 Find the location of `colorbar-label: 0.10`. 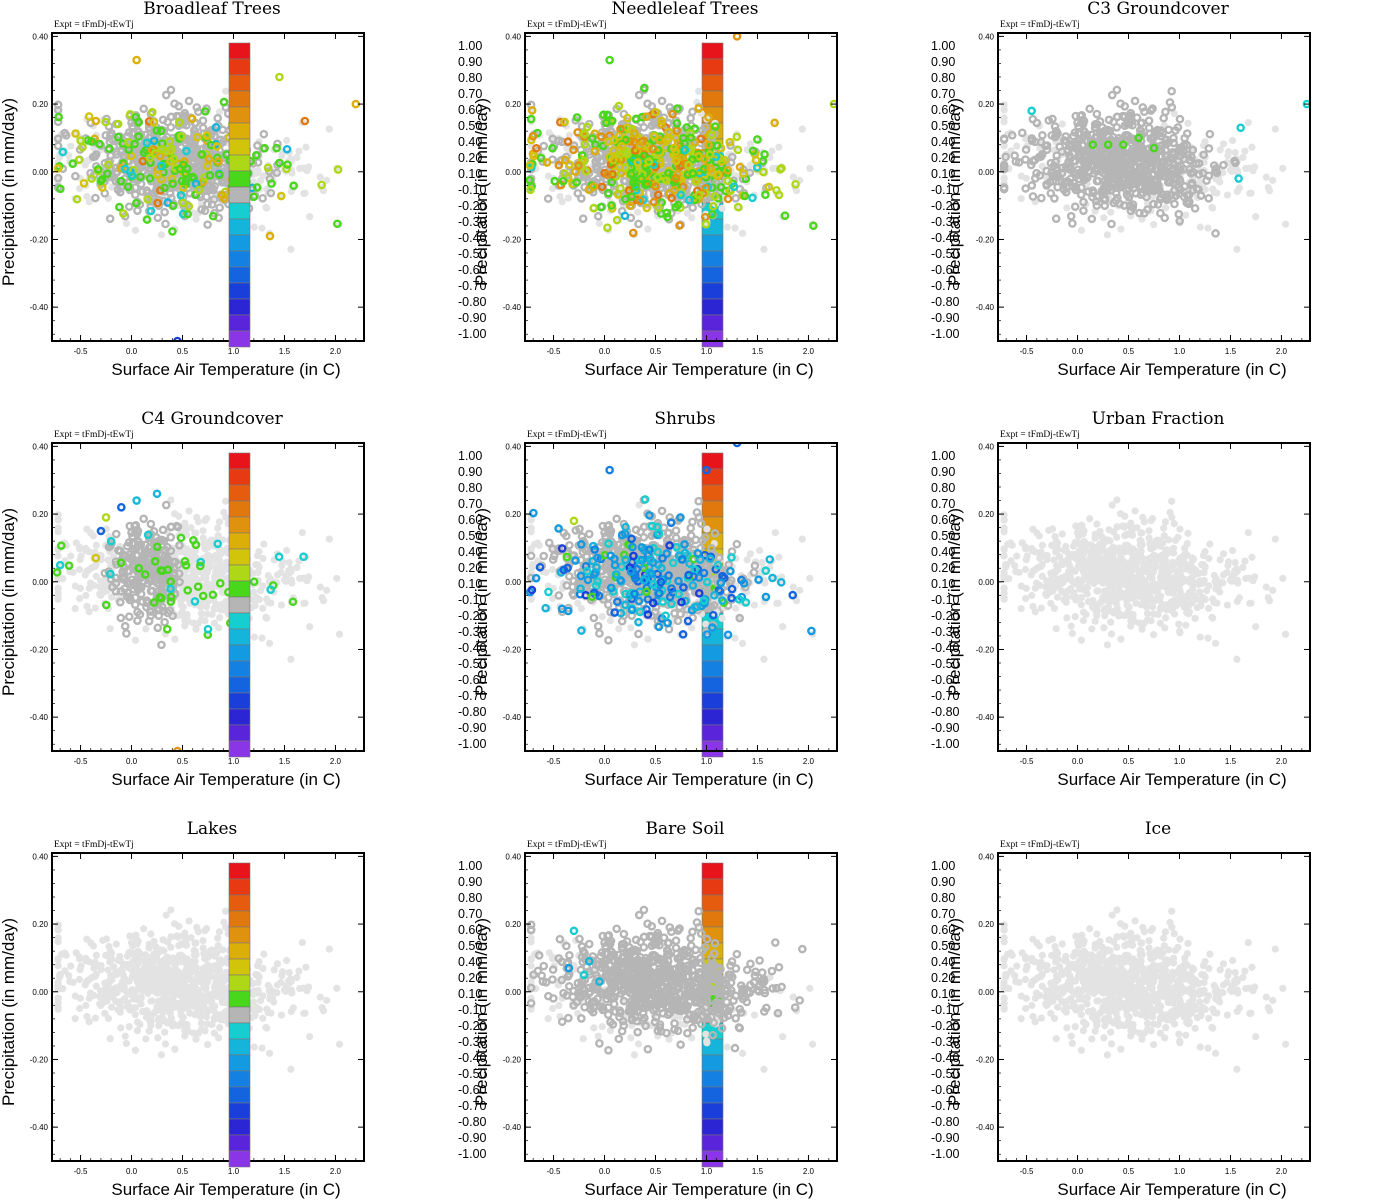

colorbar-label: 0.10 is located at coordinates (943, 174).